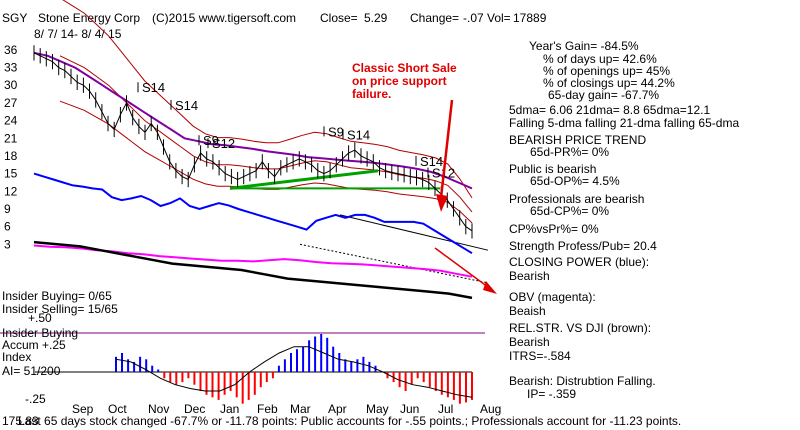 This screenshot has width=800, height=430. I want to click on accum-minus-25: -.25, so click(35, 399).